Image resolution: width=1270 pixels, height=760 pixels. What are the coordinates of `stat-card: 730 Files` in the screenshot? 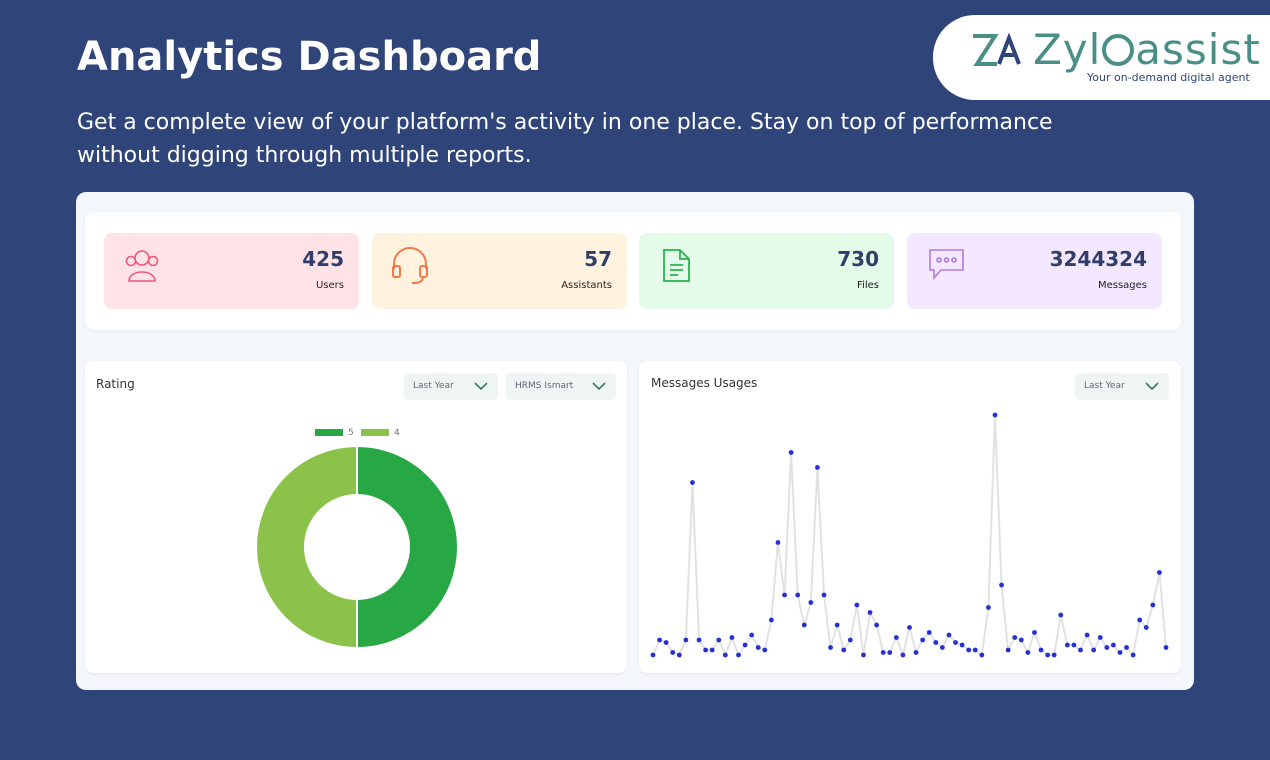 It's located at (766, 271).